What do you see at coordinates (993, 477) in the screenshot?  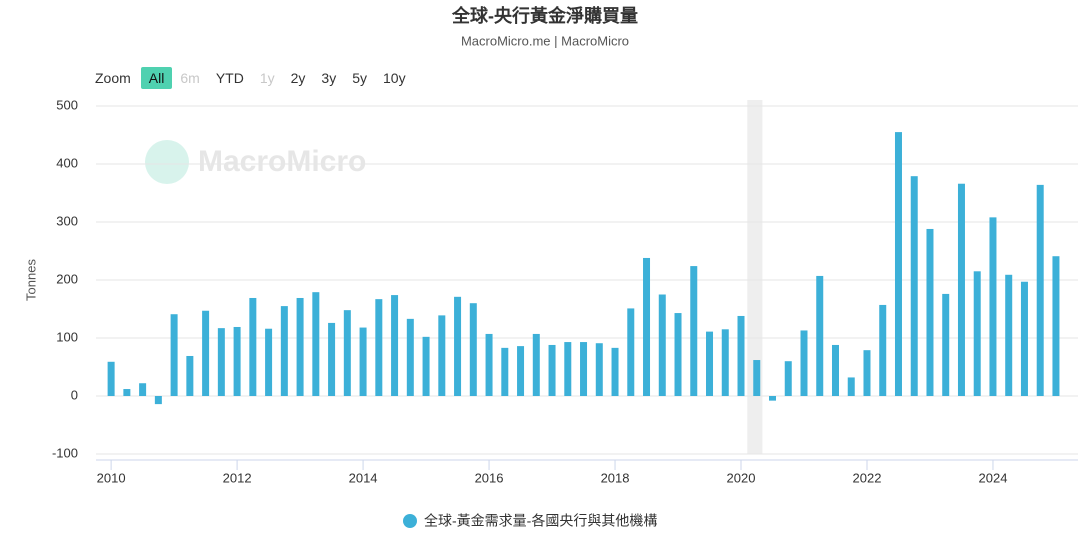 I see `x-tick-label: 2024` at bounding box center [993, 477].